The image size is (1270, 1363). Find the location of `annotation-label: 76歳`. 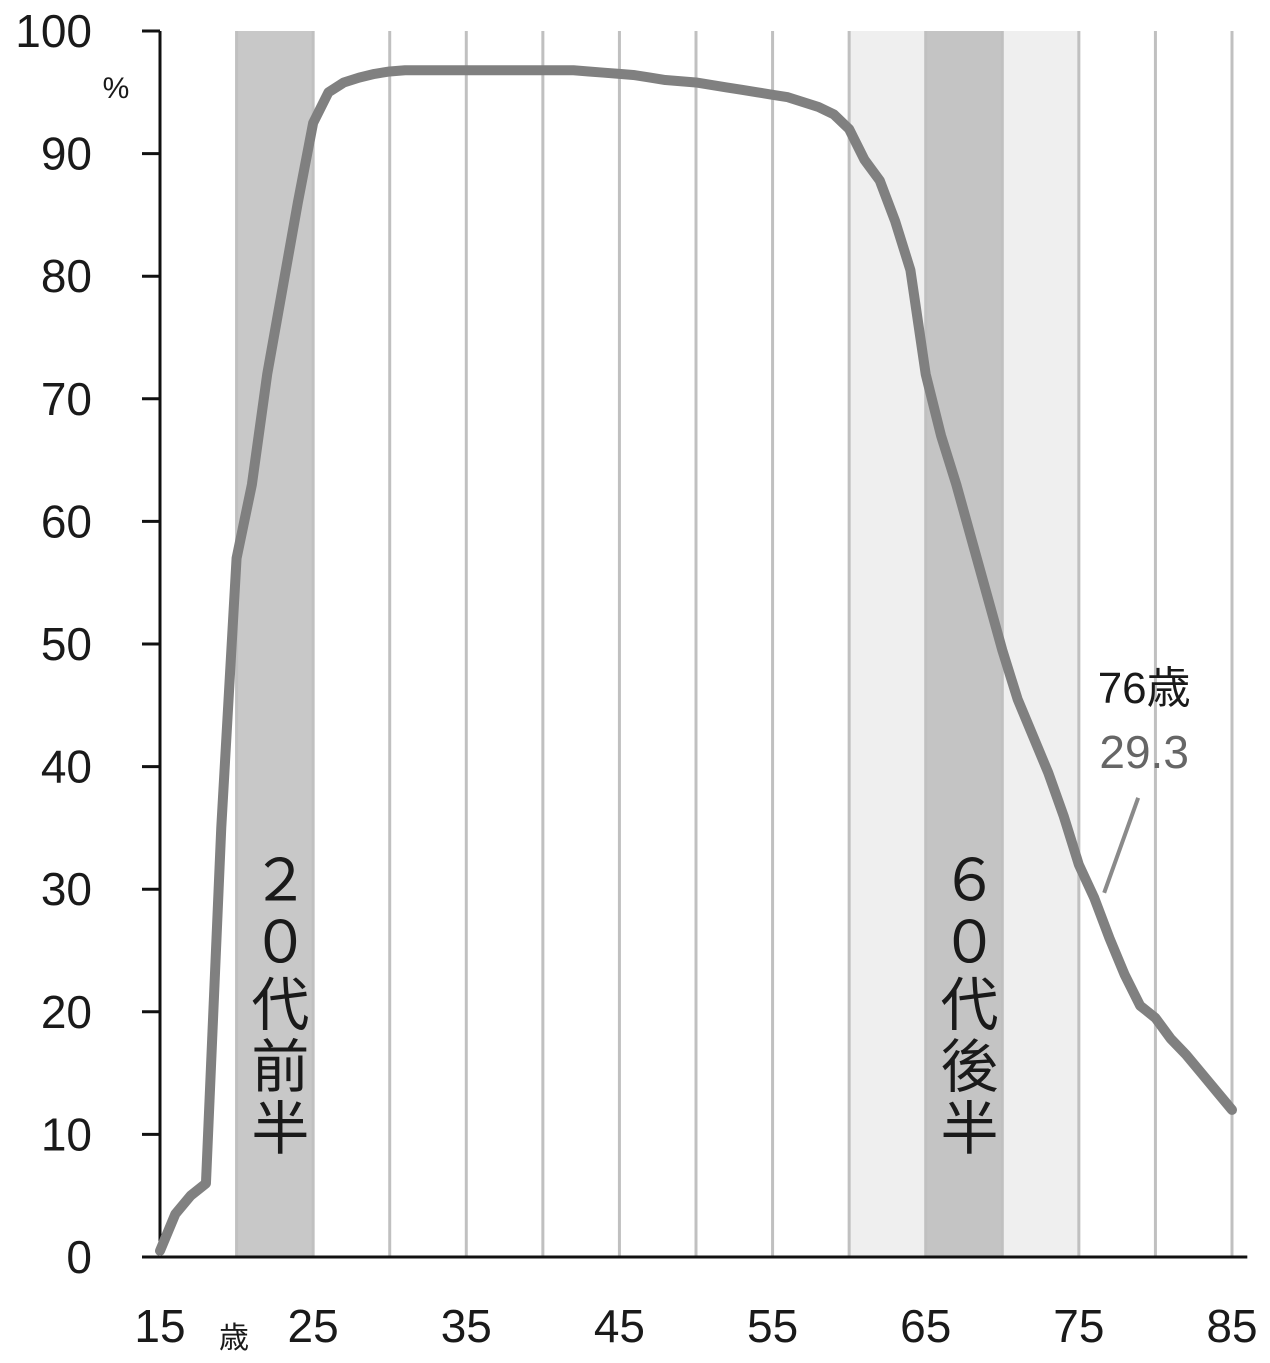

annotation-label: 76歳 is located at coordinates (1144, 688).